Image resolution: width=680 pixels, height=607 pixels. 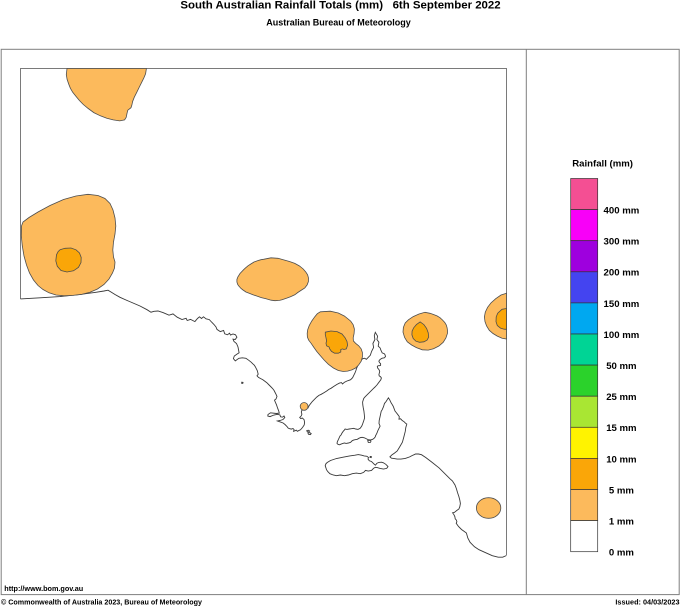 I want to click on svg-text: 0 mm, so click(x=621, y=553).